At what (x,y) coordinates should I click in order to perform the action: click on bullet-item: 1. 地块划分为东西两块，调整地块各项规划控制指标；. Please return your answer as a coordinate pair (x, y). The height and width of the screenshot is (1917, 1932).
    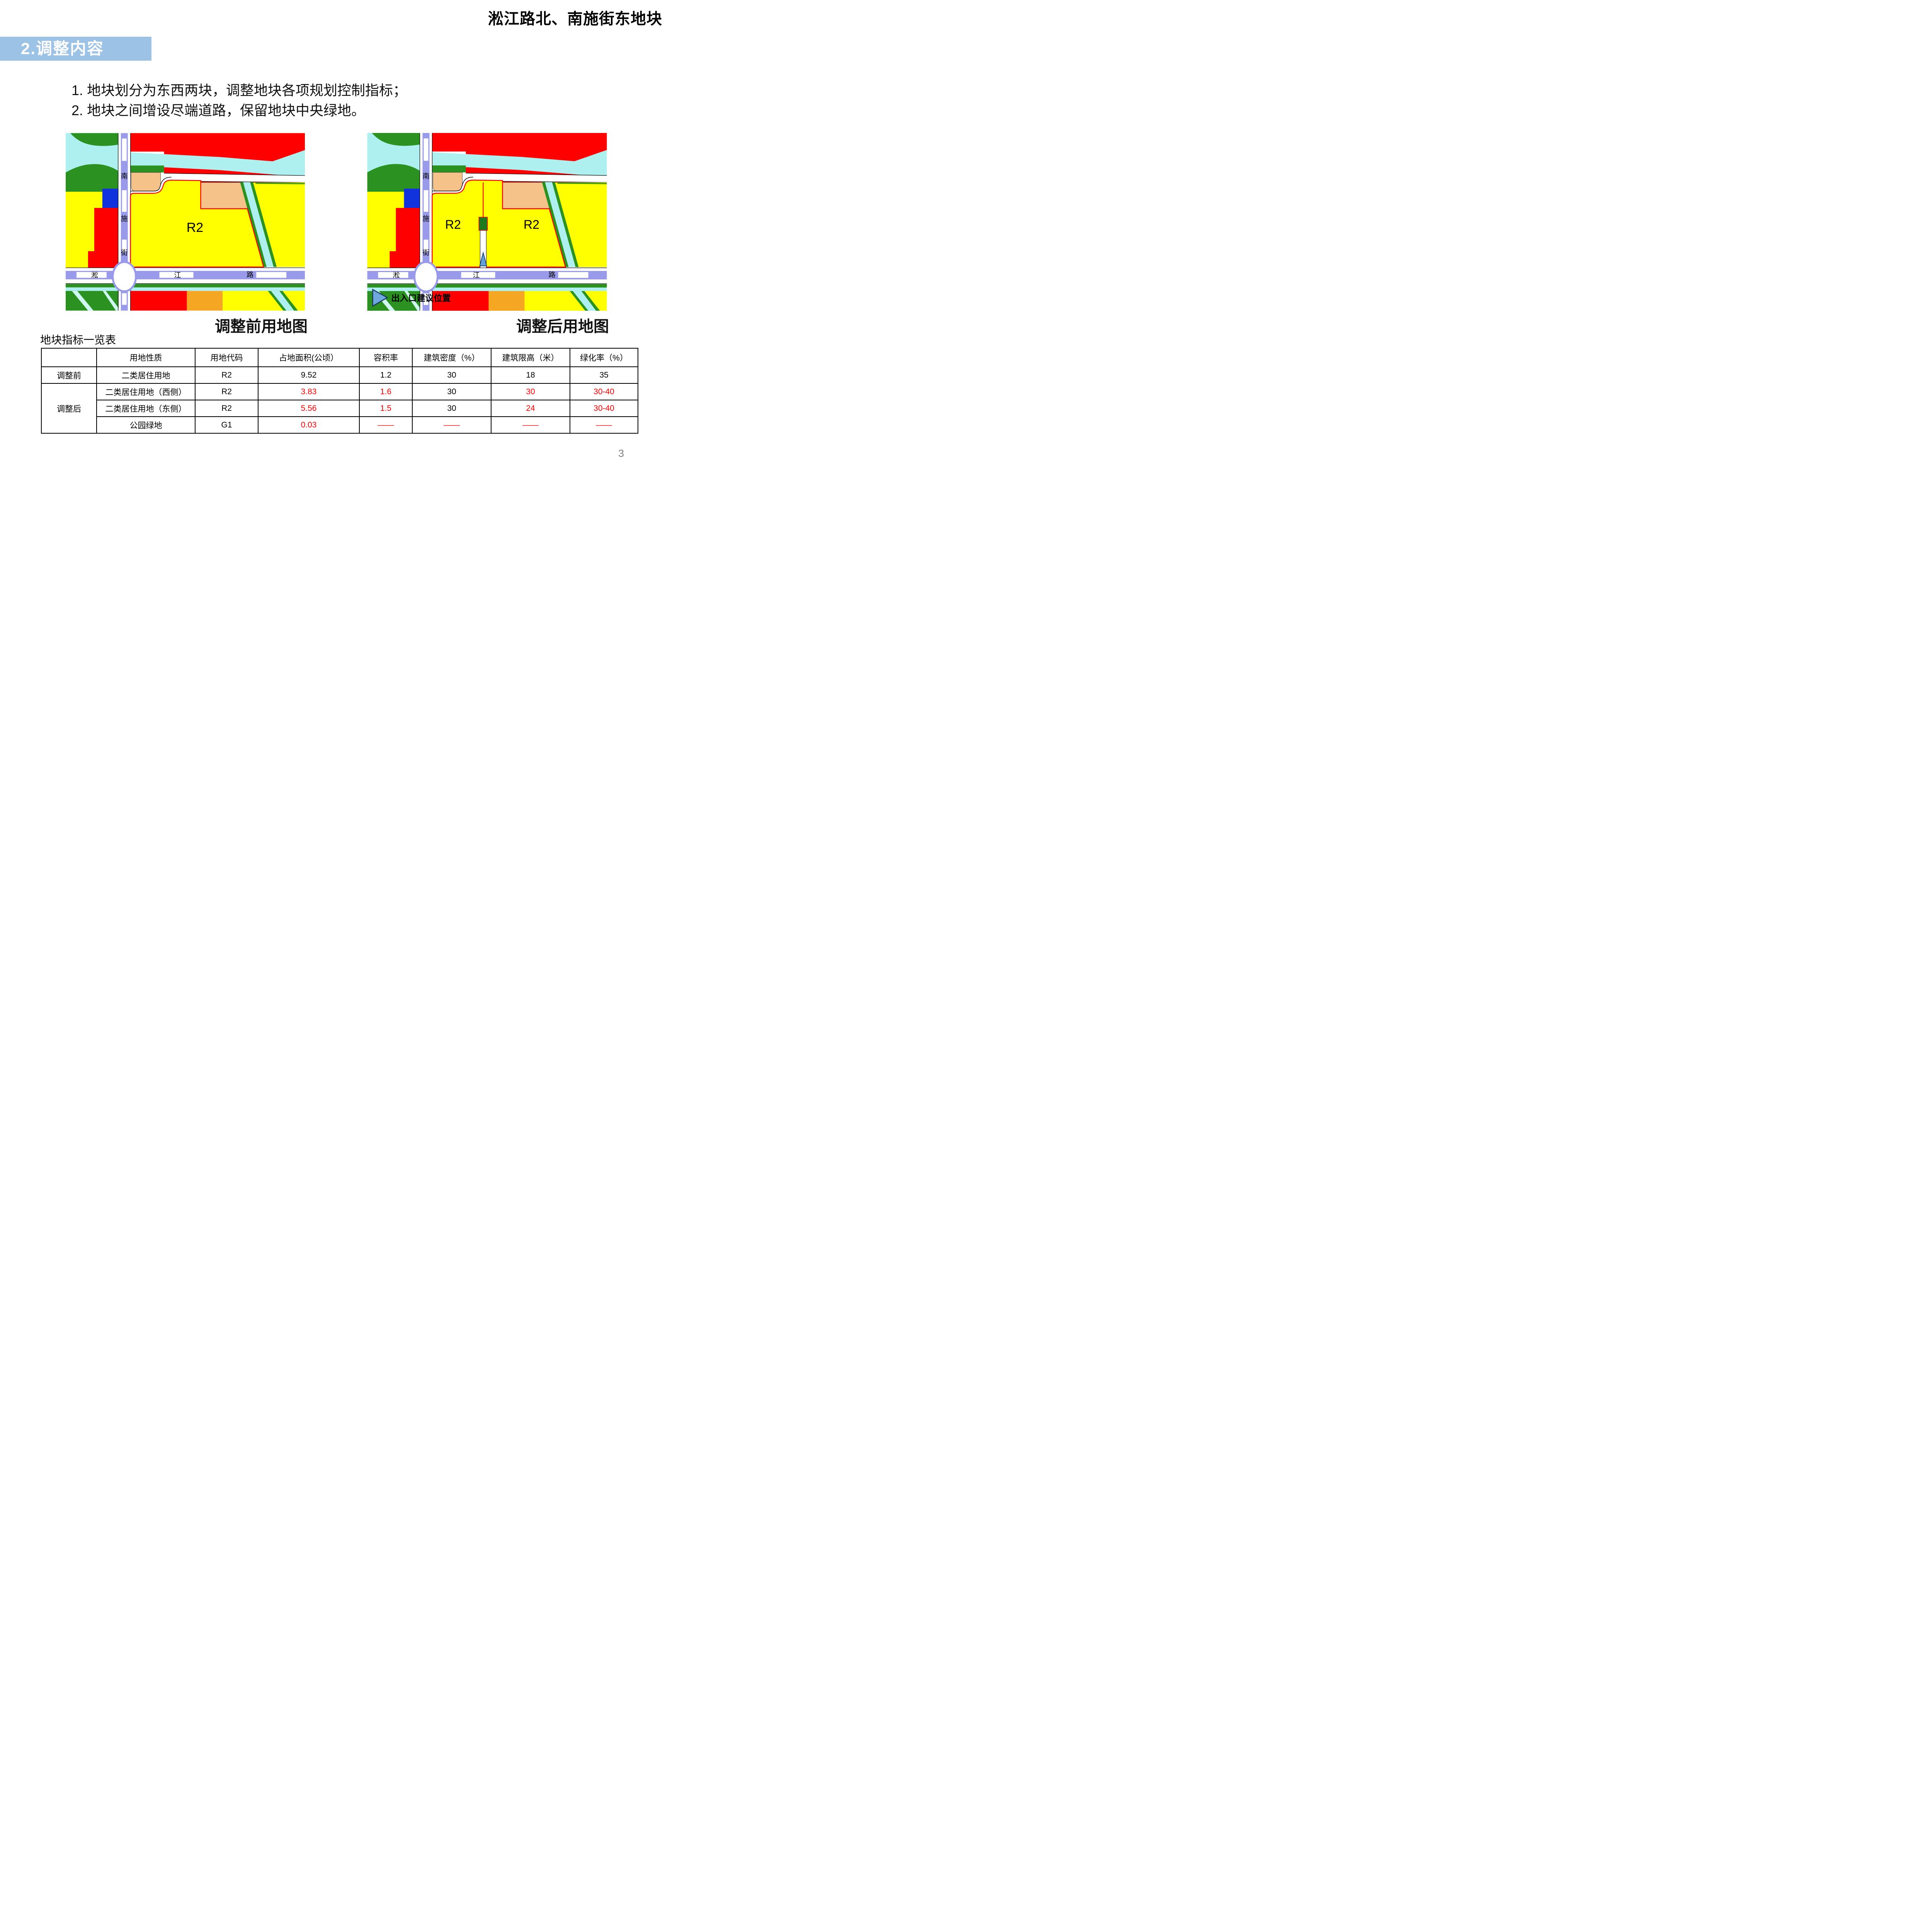
    Looking at the image, I should click on (239, 90).